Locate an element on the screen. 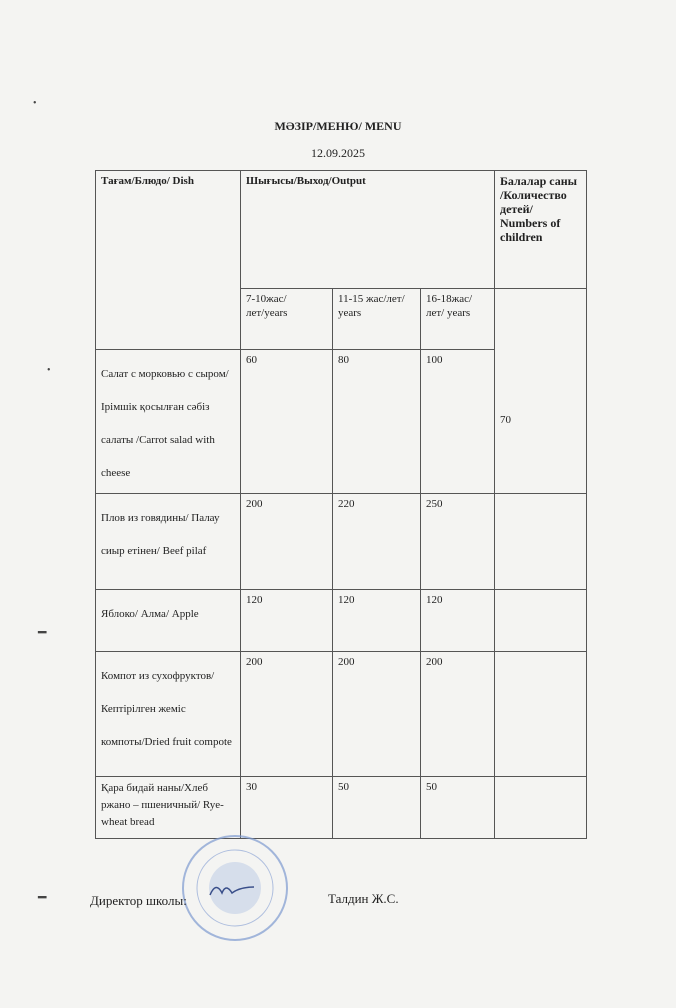 The height and width of the screenshot is (1008, 676). header-dish: Тағам/Блюдо/ Dish is located at coordinates (168, 260).